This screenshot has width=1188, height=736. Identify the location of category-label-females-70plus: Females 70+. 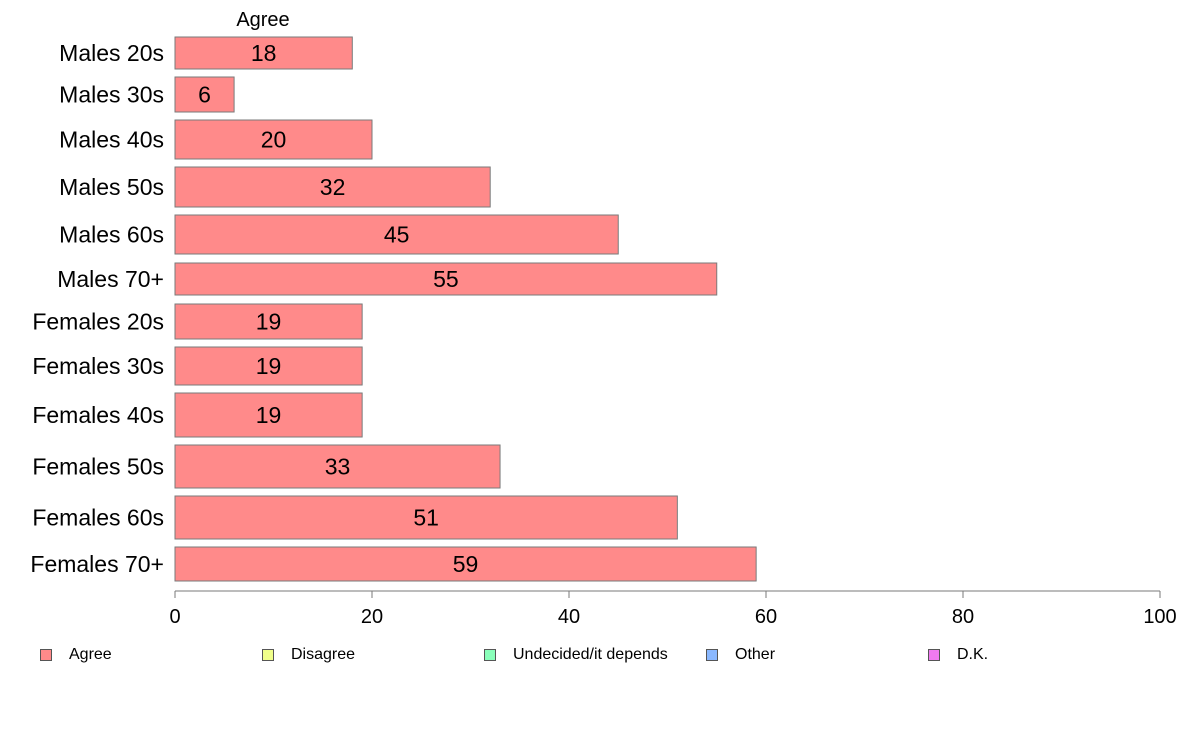
(97, 564).